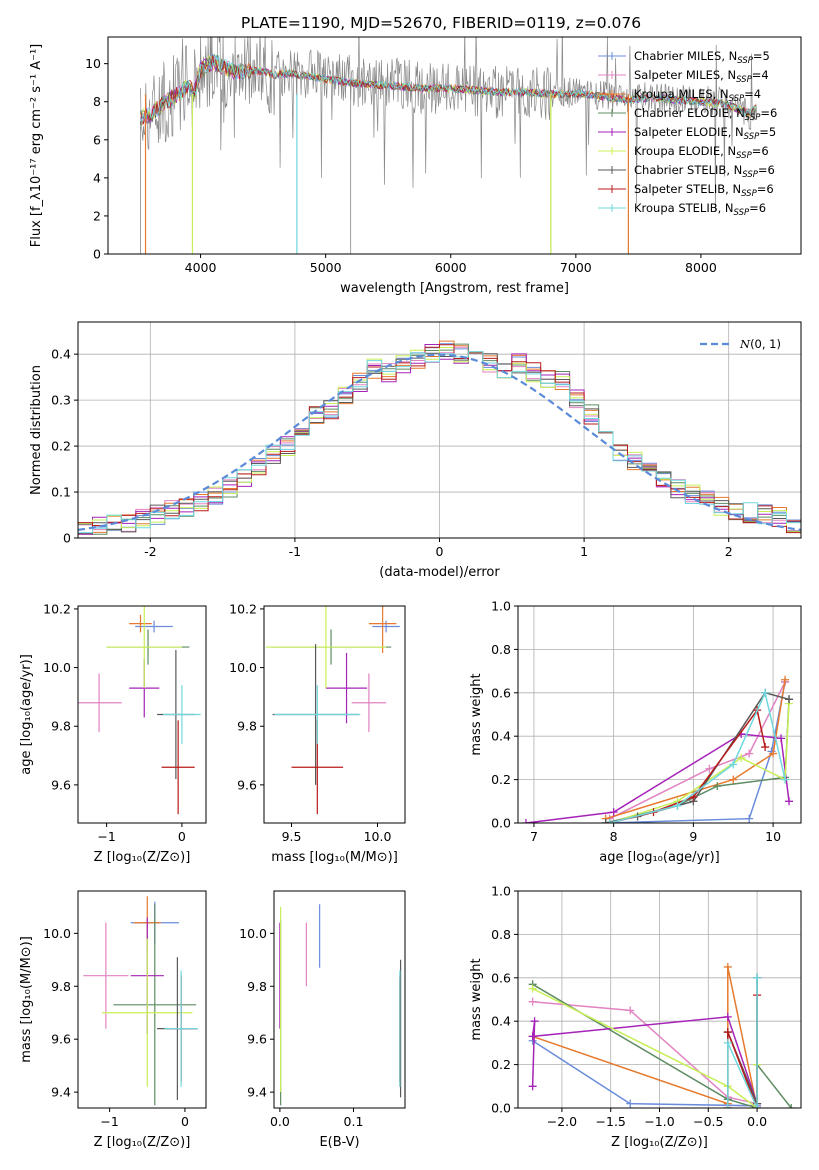  What do you see at coordinates (454, 288) in the screenshot?
I see `spectrum-xlabel: wavelength [Angstrom, rest frame]` at bounding box center [454, 288].